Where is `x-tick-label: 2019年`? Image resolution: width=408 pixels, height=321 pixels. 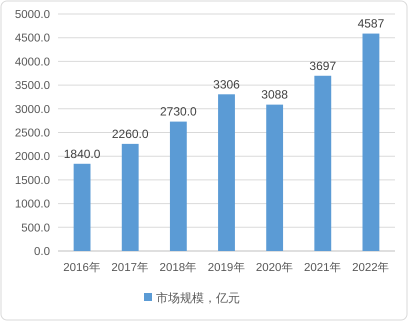 x-tick-label: 2019年 is located at coordinates (227, 267).